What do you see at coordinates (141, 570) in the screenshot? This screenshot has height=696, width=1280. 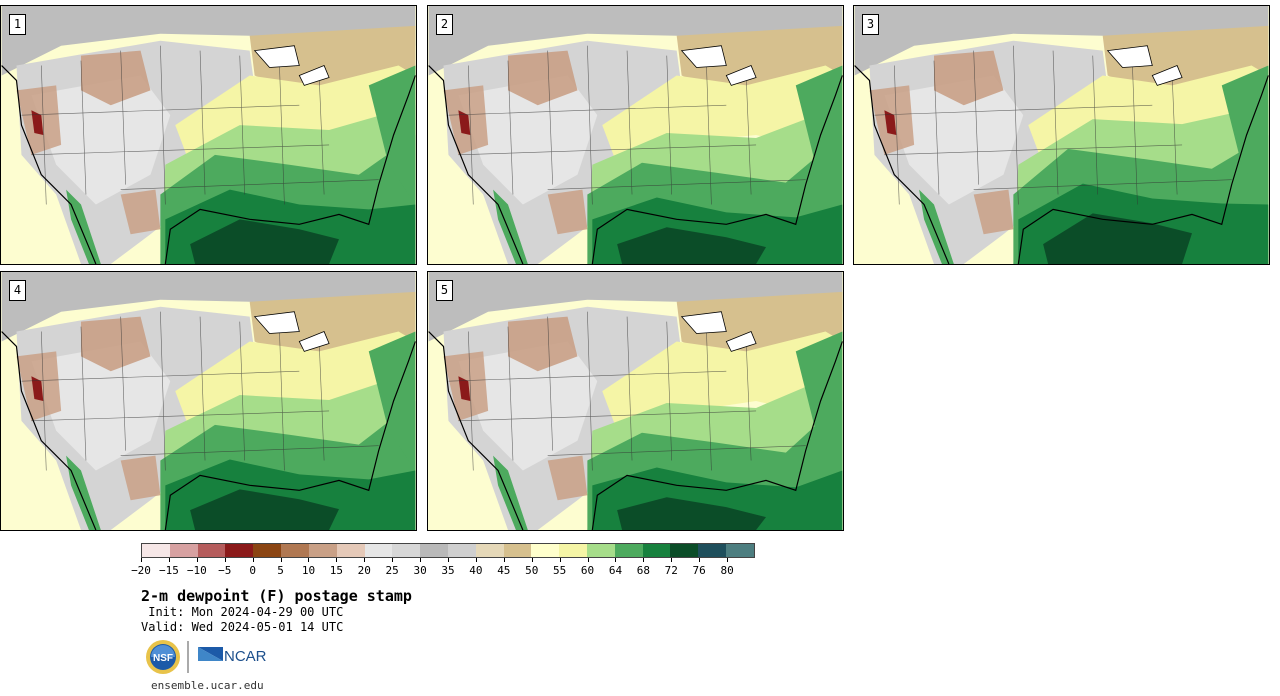 I see `colorbar-tick-label: −20` at bounding box center [141, 570].